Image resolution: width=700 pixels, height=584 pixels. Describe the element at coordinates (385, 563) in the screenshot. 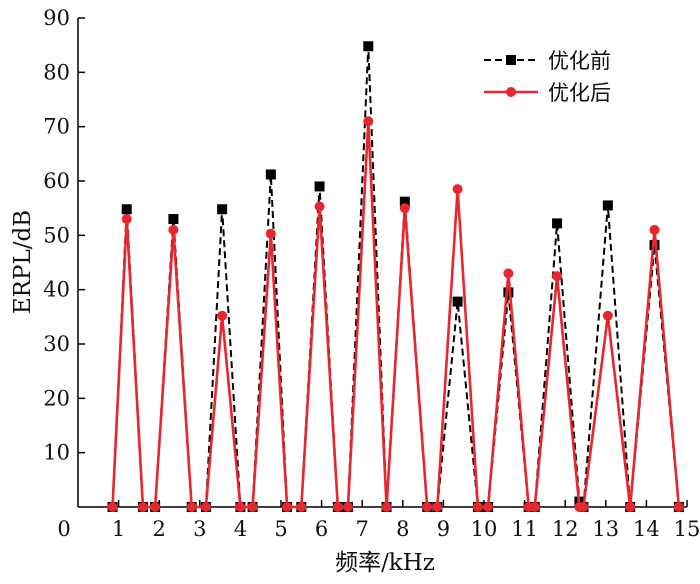

I see `x-axis-title: 频率/kHz` at that location.